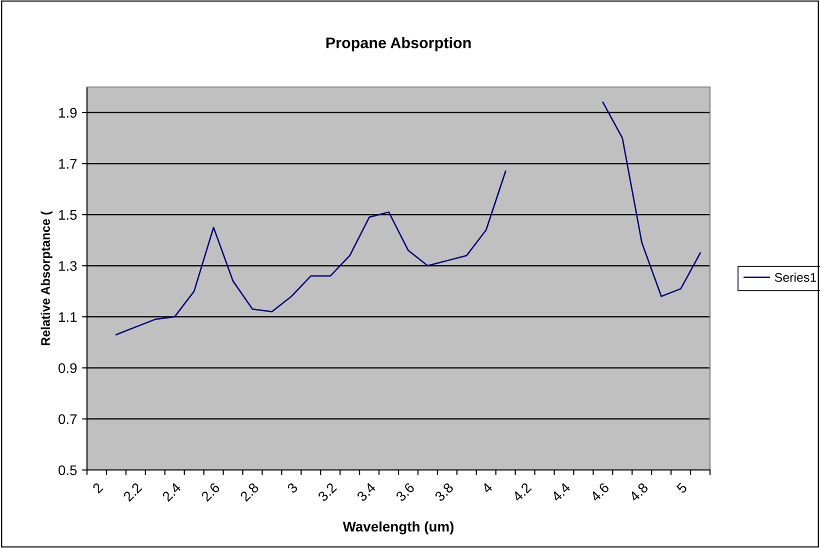 The image size is (820, 548). What do you see at coordinates (795, 277) in the screenshot?
I see `legend-label: Series1` at bounding box center [795, 277].